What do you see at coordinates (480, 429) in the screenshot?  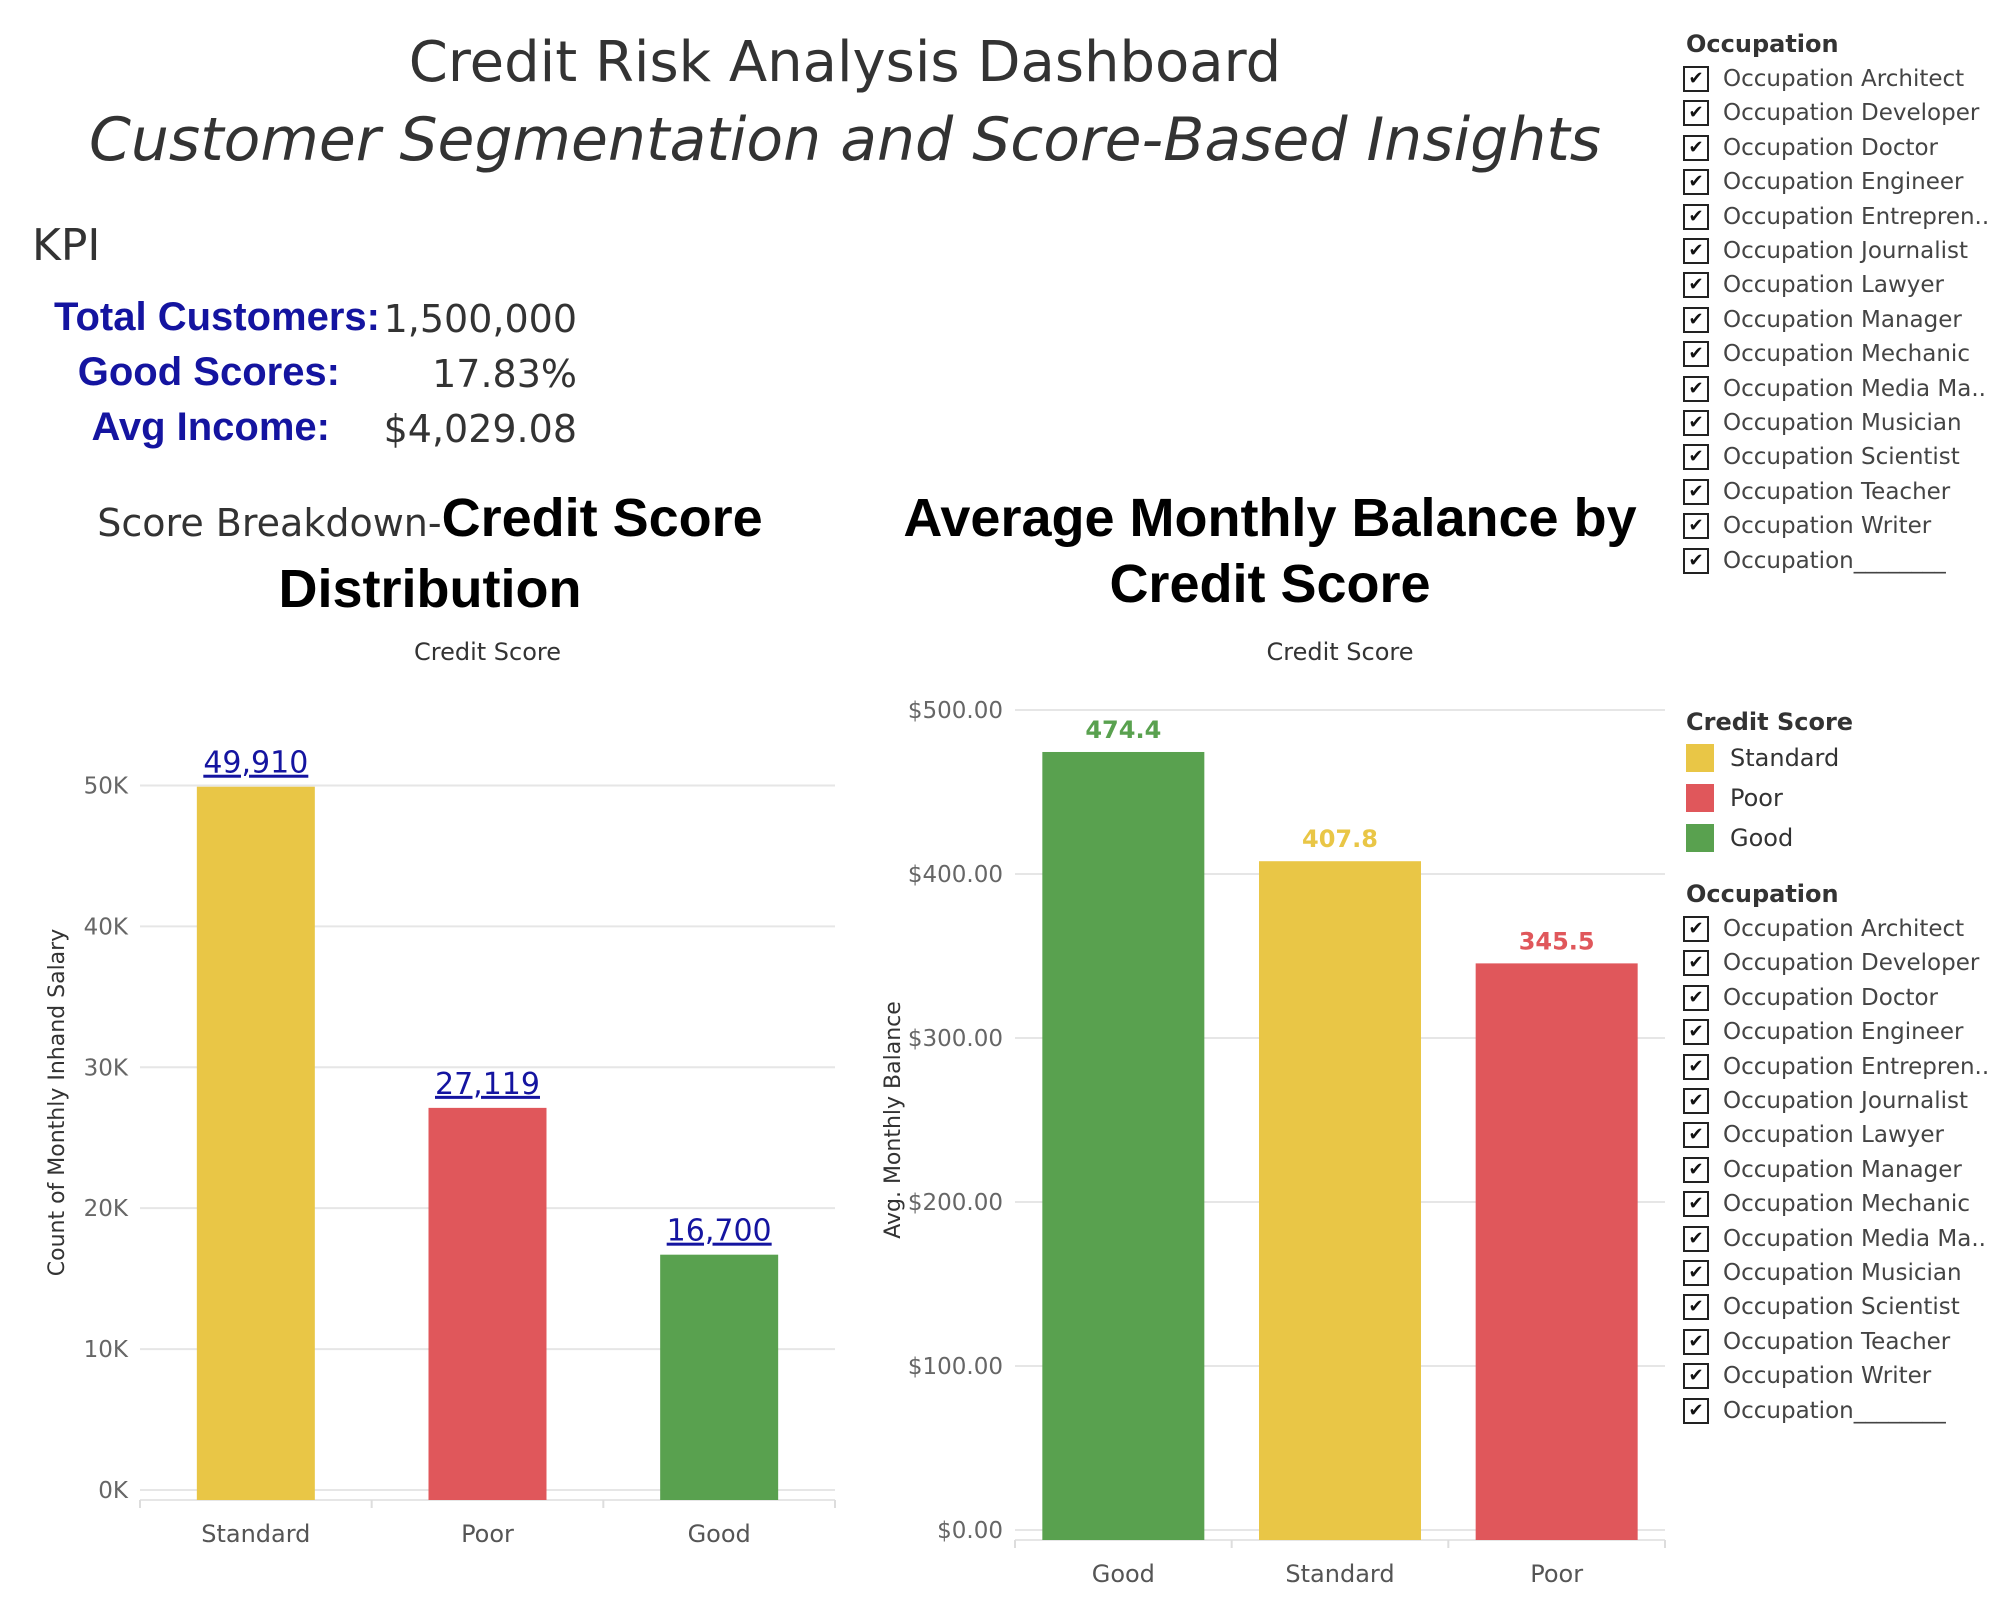 I see `kpi-avg-income-value: $4,029.08` at bounding box center [480, 429].